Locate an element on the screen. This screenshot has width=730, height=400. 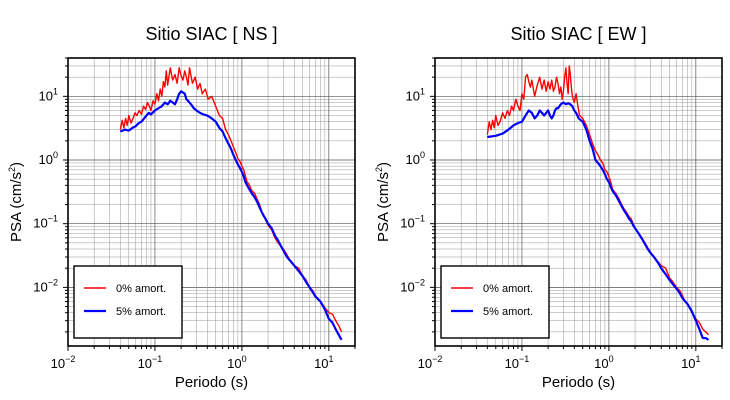
chart-title: Sitio SIAC [ EW ] is located at coordinates (578, 34).